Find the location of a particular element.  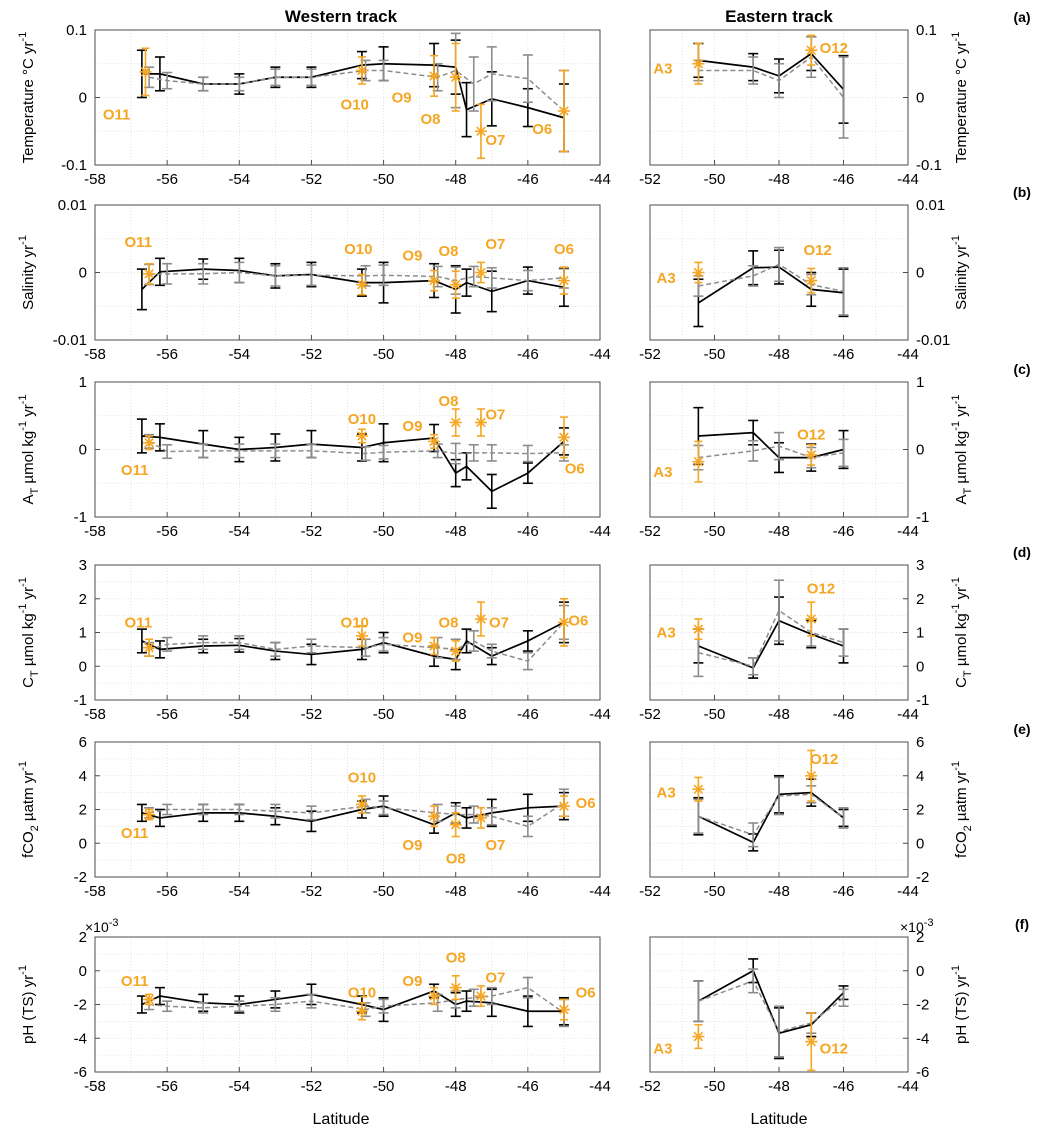

model-trend-line is located at coordinates (356, 447).